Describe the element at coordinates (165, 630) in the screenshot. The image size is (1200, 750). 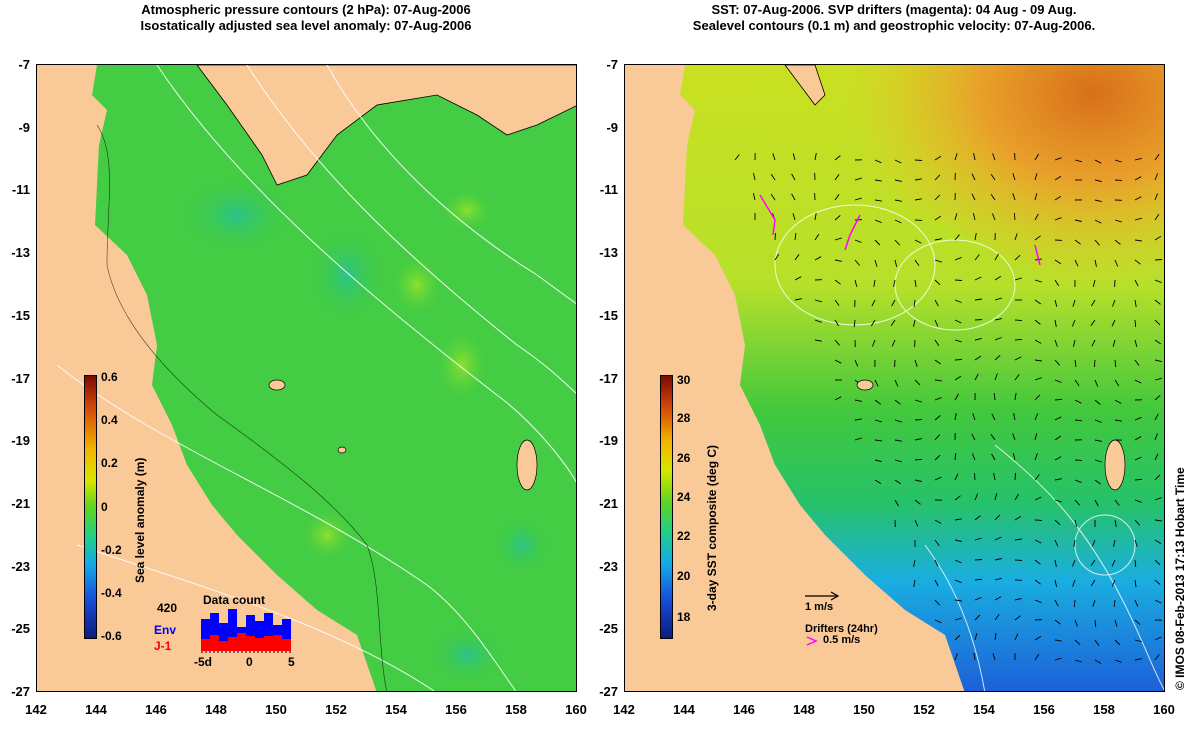
I see `data-count-env-label: Env` at that location.